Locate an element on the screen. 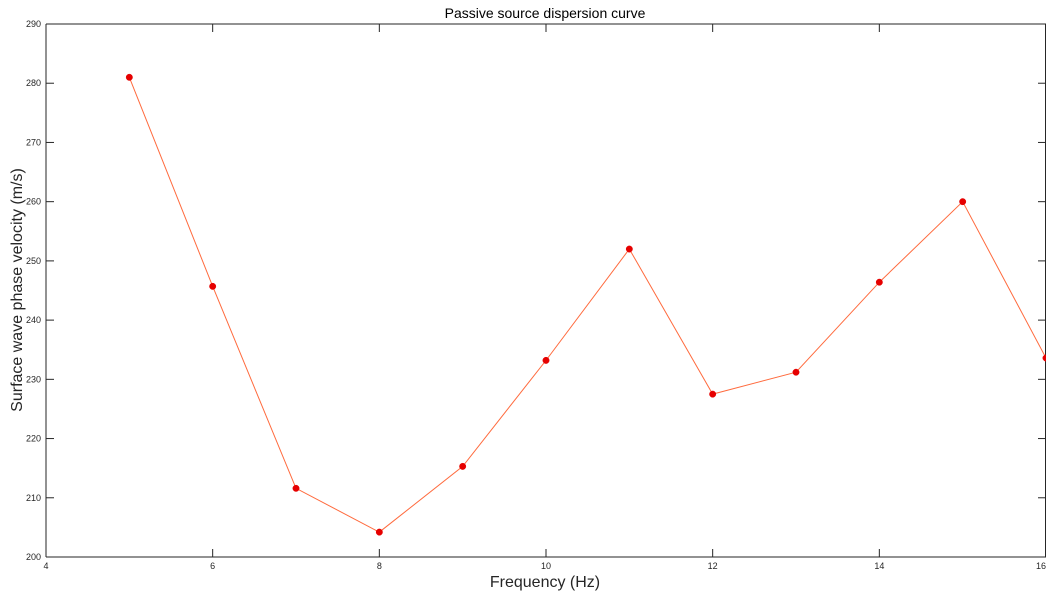 The height and width of the screenshot is (597, 1046). x-tick-label: 14 is located at coordinates (879, 566).